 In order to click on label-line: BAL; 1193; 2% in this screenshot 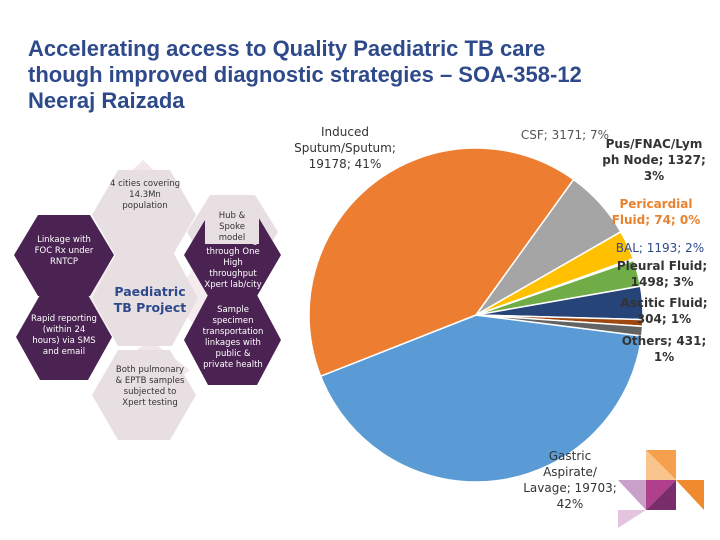, I will do `click(660, 248)`.